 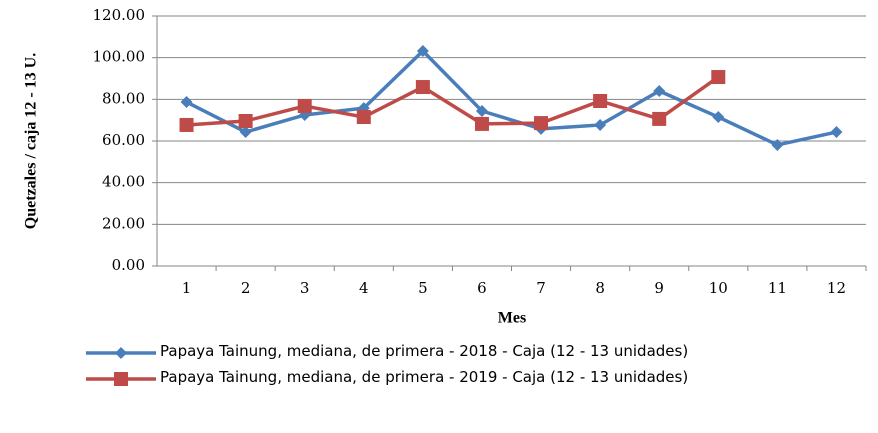 I want to click on x-tick-label: 3, so click(x=305, y=288).